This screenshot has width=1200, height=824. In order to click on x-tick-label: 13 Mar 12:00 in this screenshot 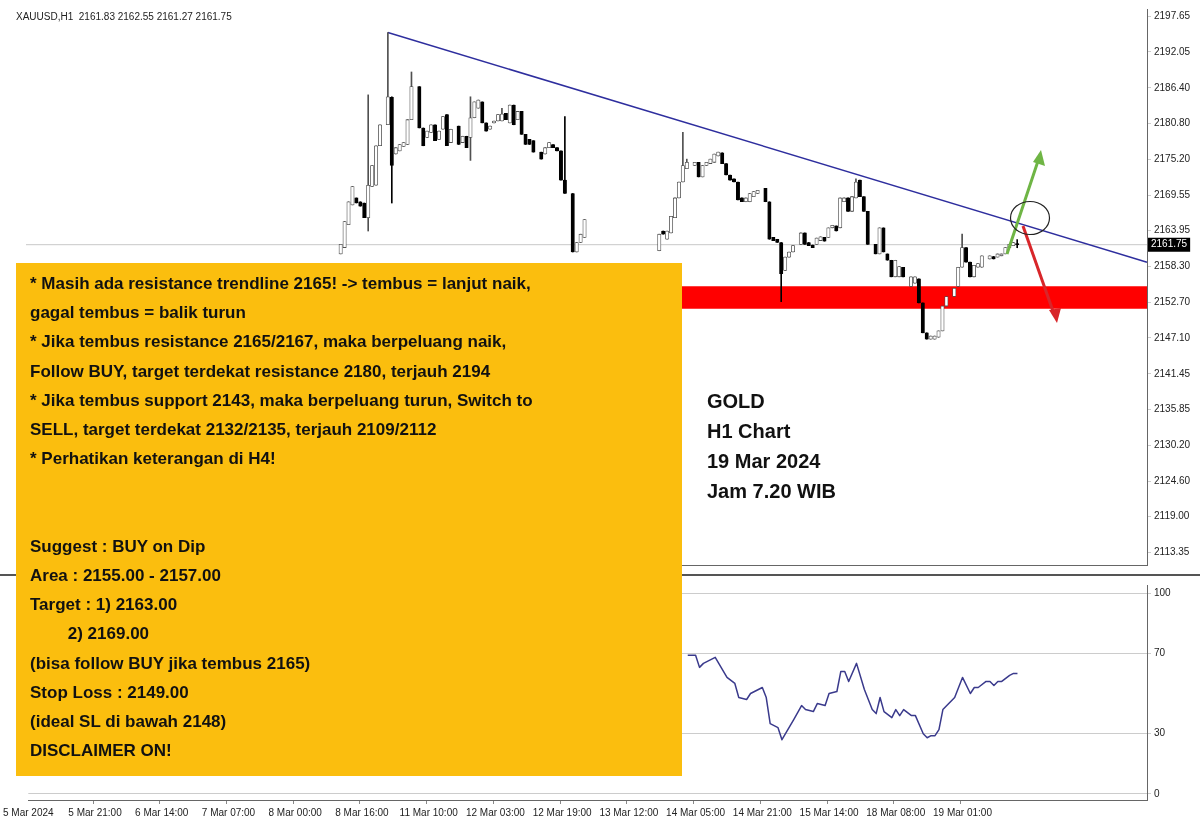, I will do `click(629, 812)`.